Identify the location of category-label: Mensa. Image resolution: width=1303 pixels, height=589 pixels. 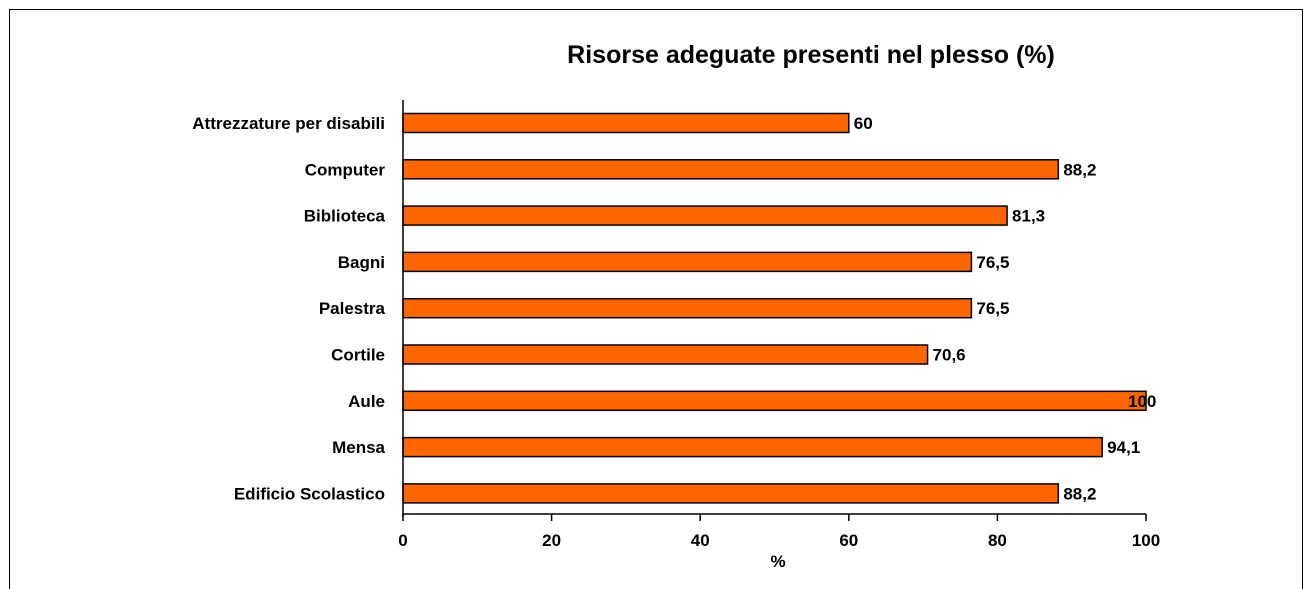
(358, 447).